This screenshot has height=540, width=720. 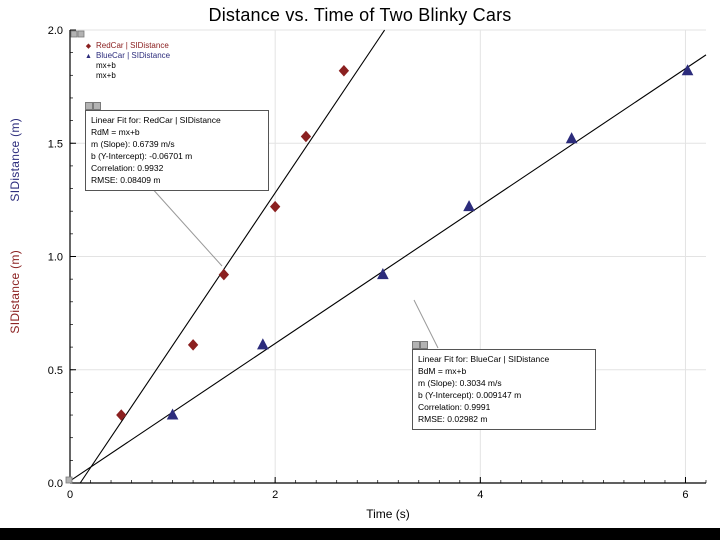 What do you see at coordinates (127, 168) in the screenshot?
I see `fit-correlation: Correlation: 0.9932` at bounding box center [127, 168].